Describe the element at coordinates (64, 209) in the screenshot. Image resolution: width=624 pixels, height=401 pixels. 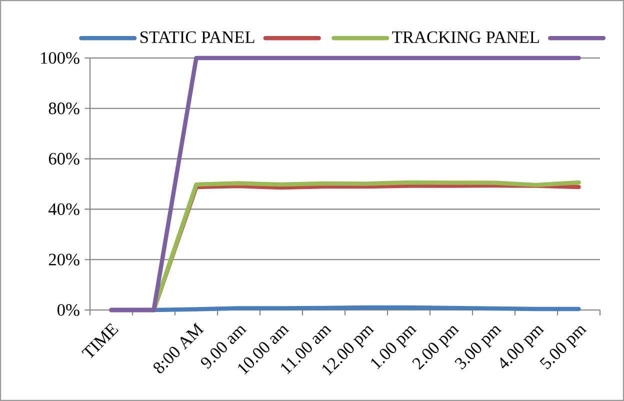
I see `y-tick-label: 40%` at that location.